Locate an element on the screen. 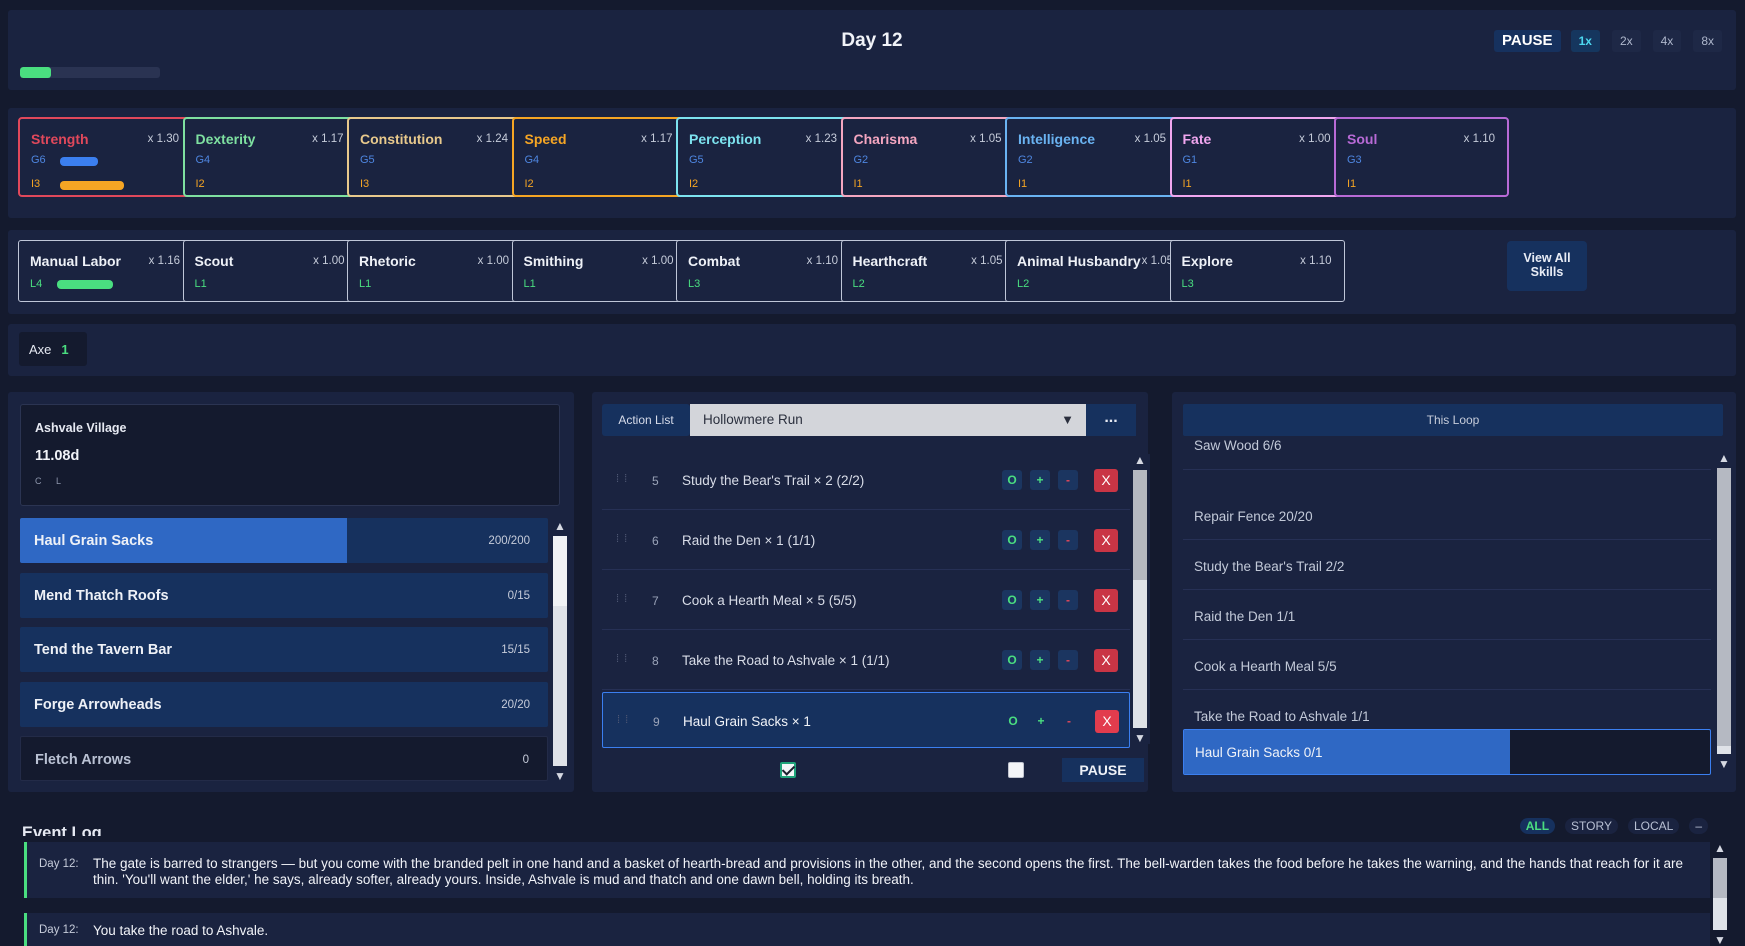  speed-4x-button: 4x is located at coordinates (1667, 41).